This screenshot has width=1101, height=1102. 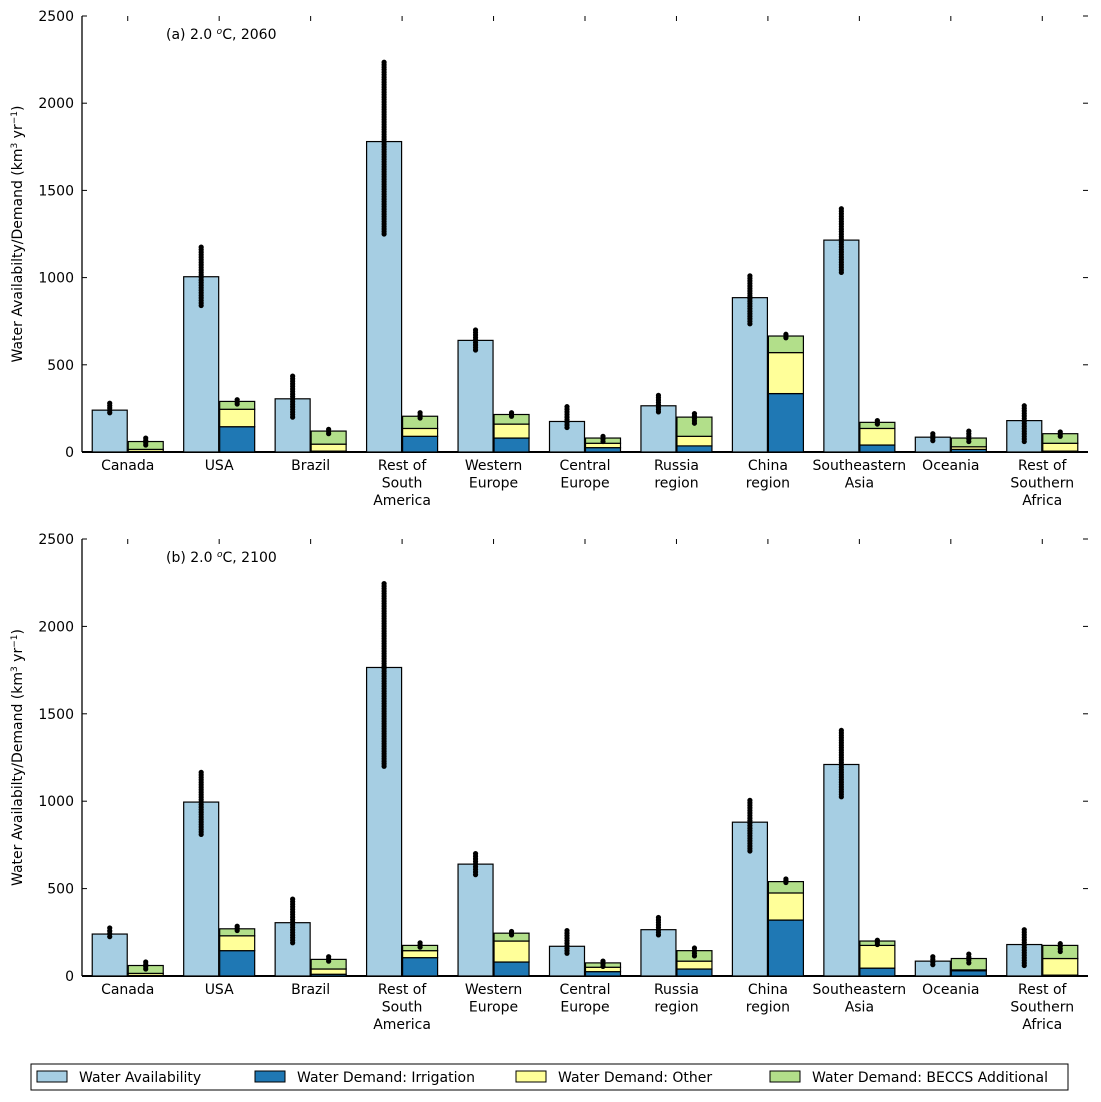 I want to click on y-axis-label: Water Availabilty/Demand (km3 yr−1), so click(x=18, y=757).